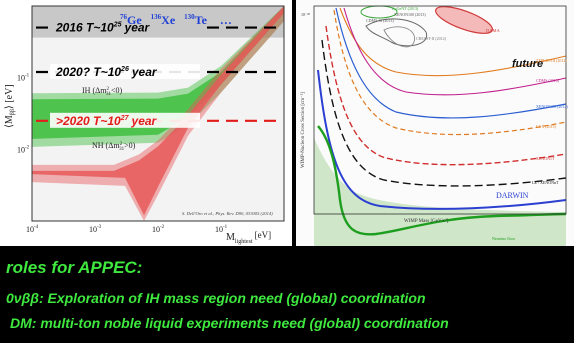 The width and height of the screenshot is (574, 343). What do you see at coordinates (545, 158) in the screenshot?
I see `xenon1t-label: XENON1T` at bounding box center [545, 158].